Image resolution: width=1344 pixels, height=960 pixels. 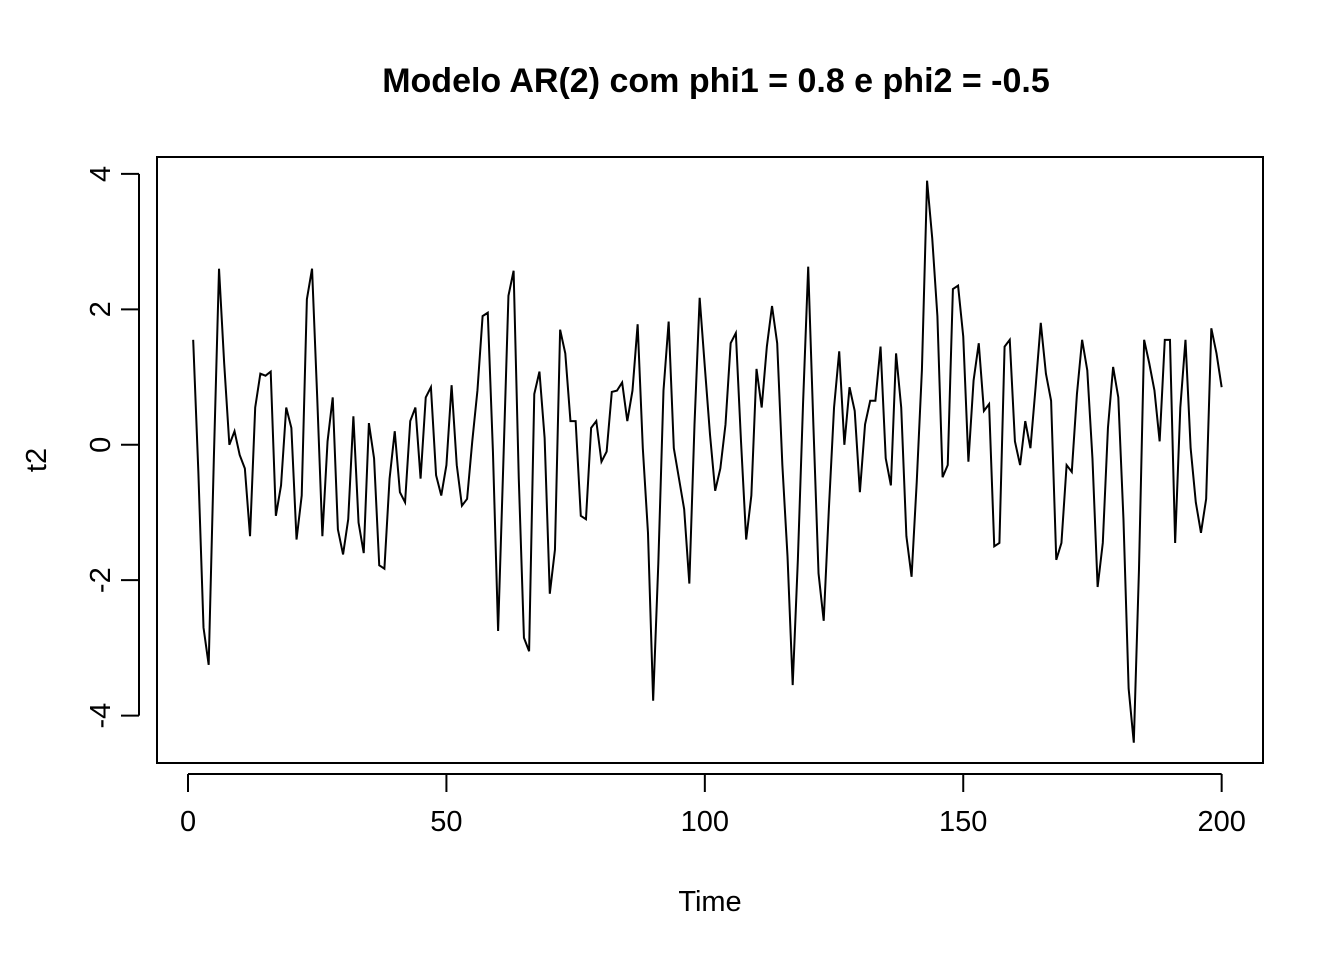 I want to click on y-tick-label: 2, so click(x=101, y=309).